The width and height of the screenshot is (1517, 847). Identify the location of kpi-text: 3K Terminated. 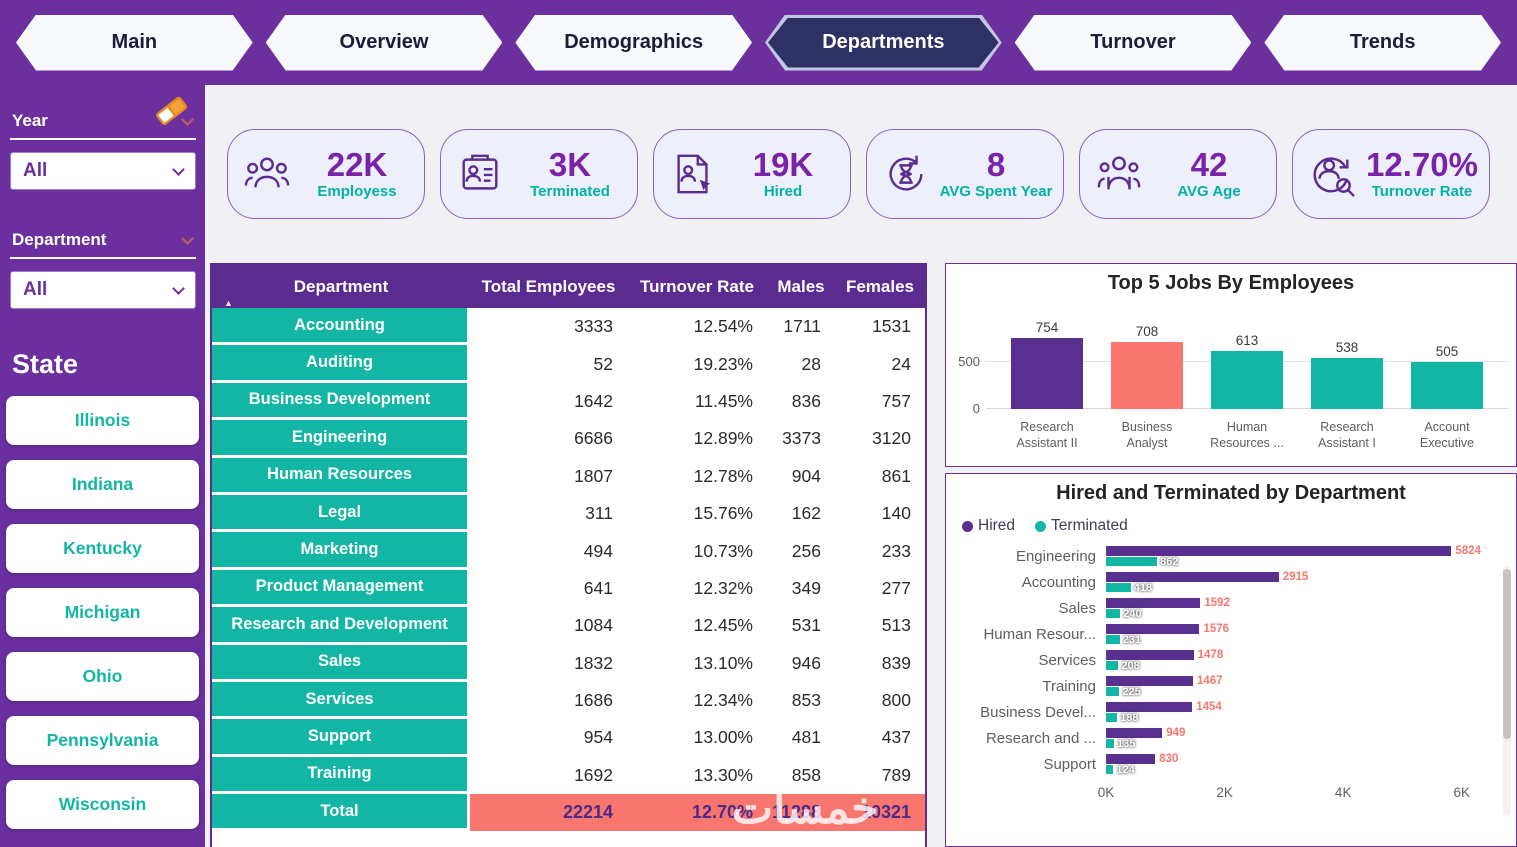
(570, 174).